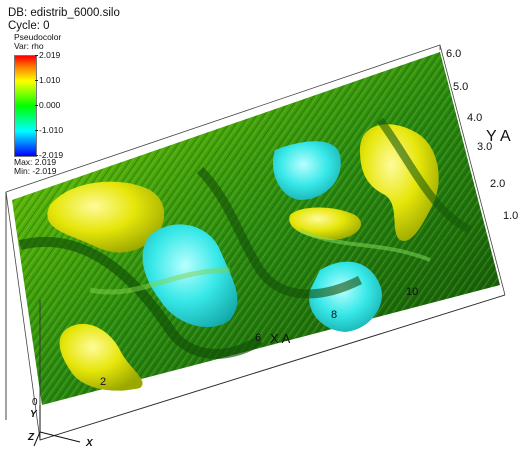 This screenshot has height=462, width=520. What do you see at coordinates (50, 55) in the screenshot?
I see `colorbar-tick-label: 2.019` at bounding box center [50, 55].